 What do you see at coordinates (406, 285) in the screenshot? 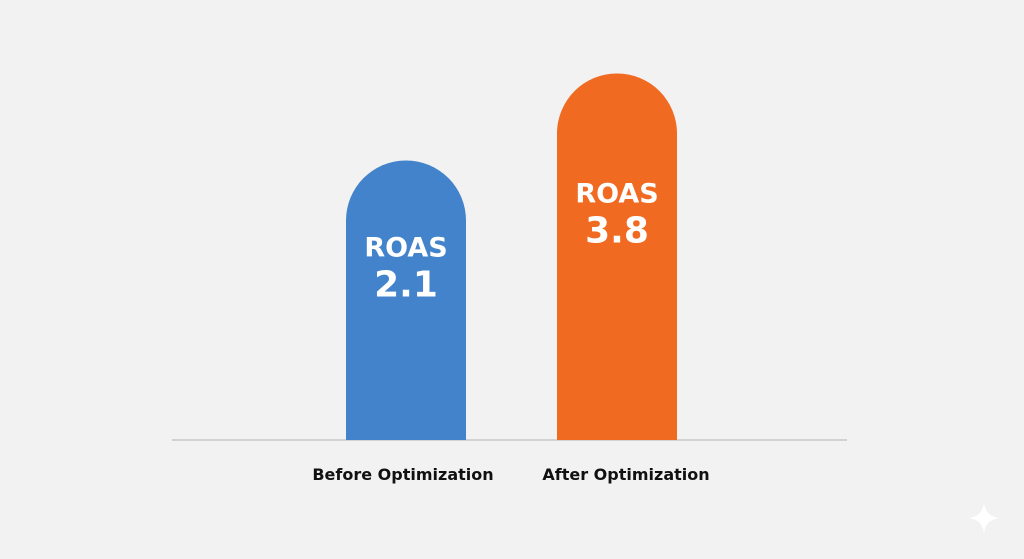
I see `bar-value-label: 2.1` at bounding box center [406, 285].